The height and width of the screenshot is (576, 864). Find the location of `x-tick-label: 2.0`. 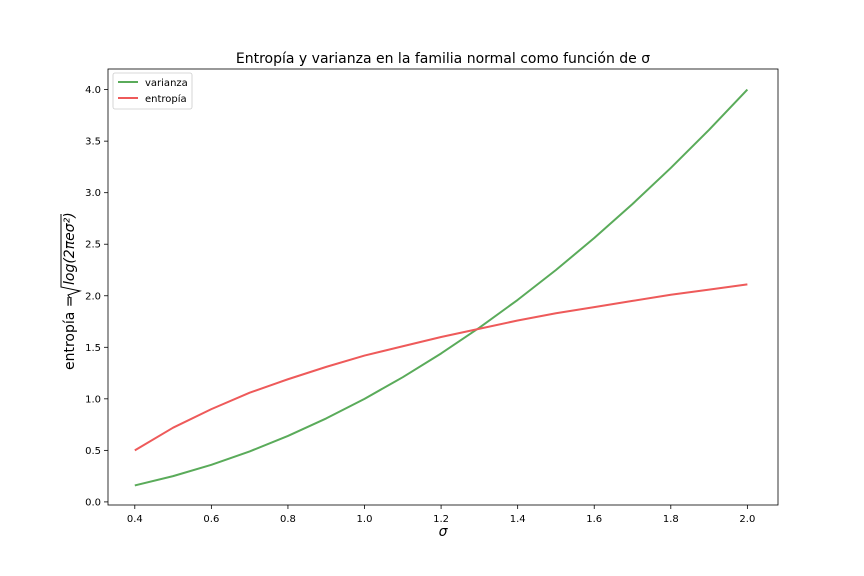

x-tick-label: 2.0 is located at coordinates (747, 519).